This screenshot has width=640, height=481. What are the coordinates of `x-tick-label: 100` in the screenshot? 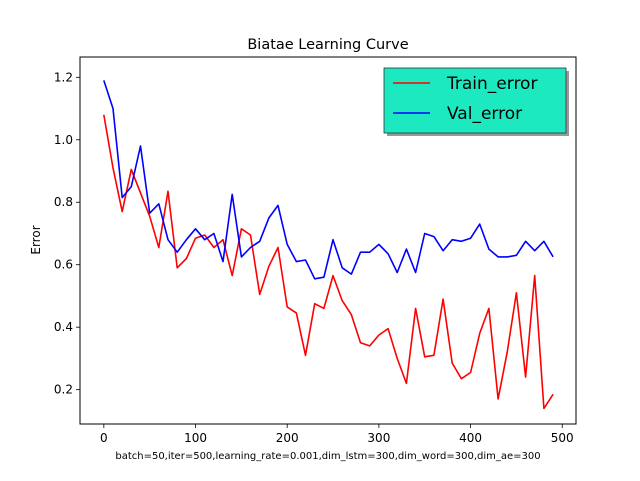 It's located at (195, 438).